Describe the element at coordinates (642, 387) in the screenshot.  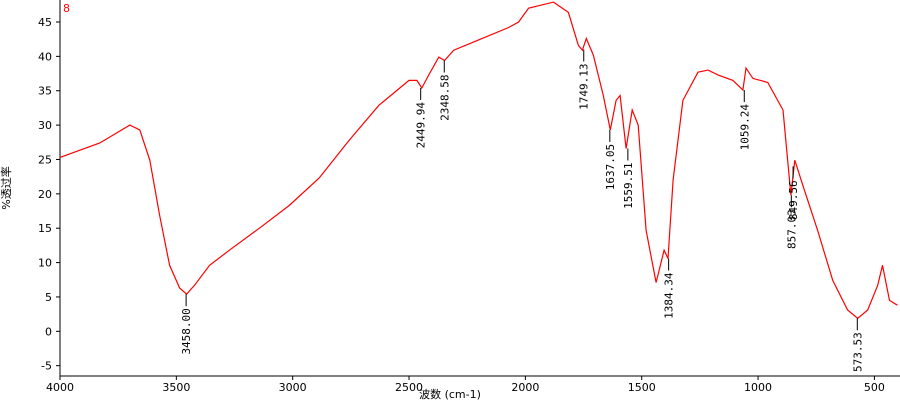
I see `x-tick-label: 1500` at that location.